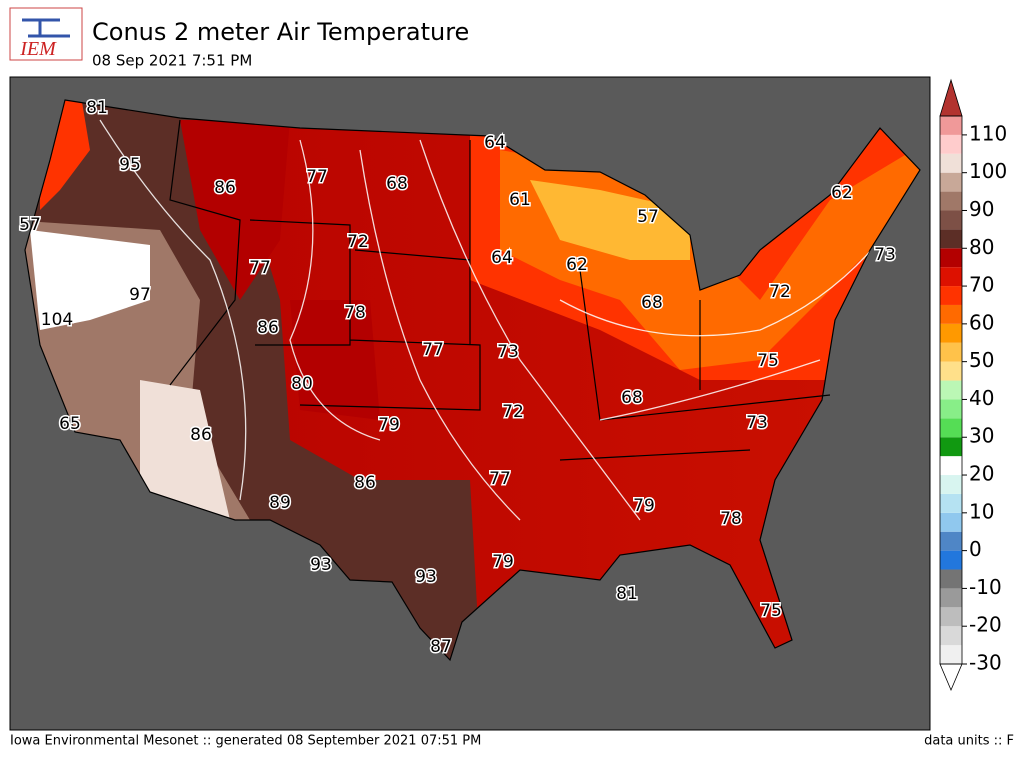 Image resolution: width=1024 pixels, height=768 pixels. Describe the element at coordinates (140, 295) in the screenshot. I see `station-label: 97` at that location.